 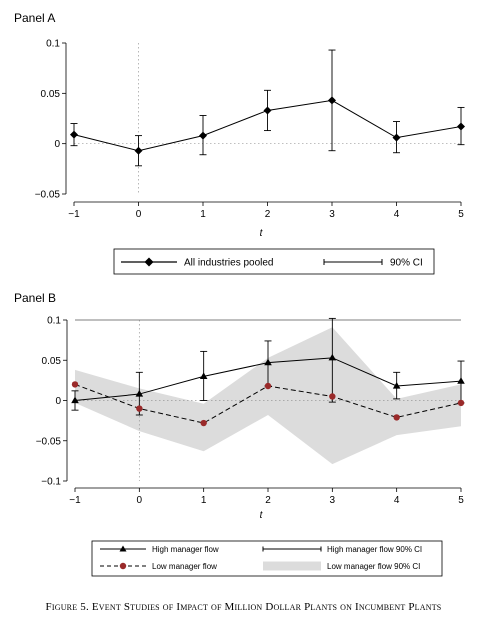 What do you see at coordinates (51, 482) in the screenshot?
I see `panel-b-ytick-label: −0.1` at bounding box center [51, 482].